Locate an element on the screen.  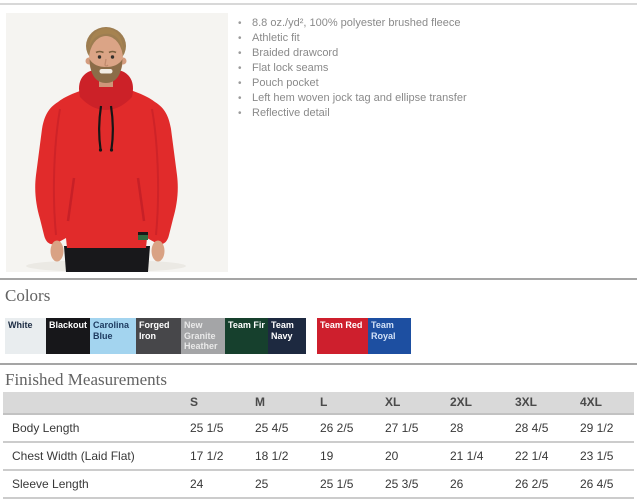
list-item: • Athletic fit is located at coordinates (352, 38).